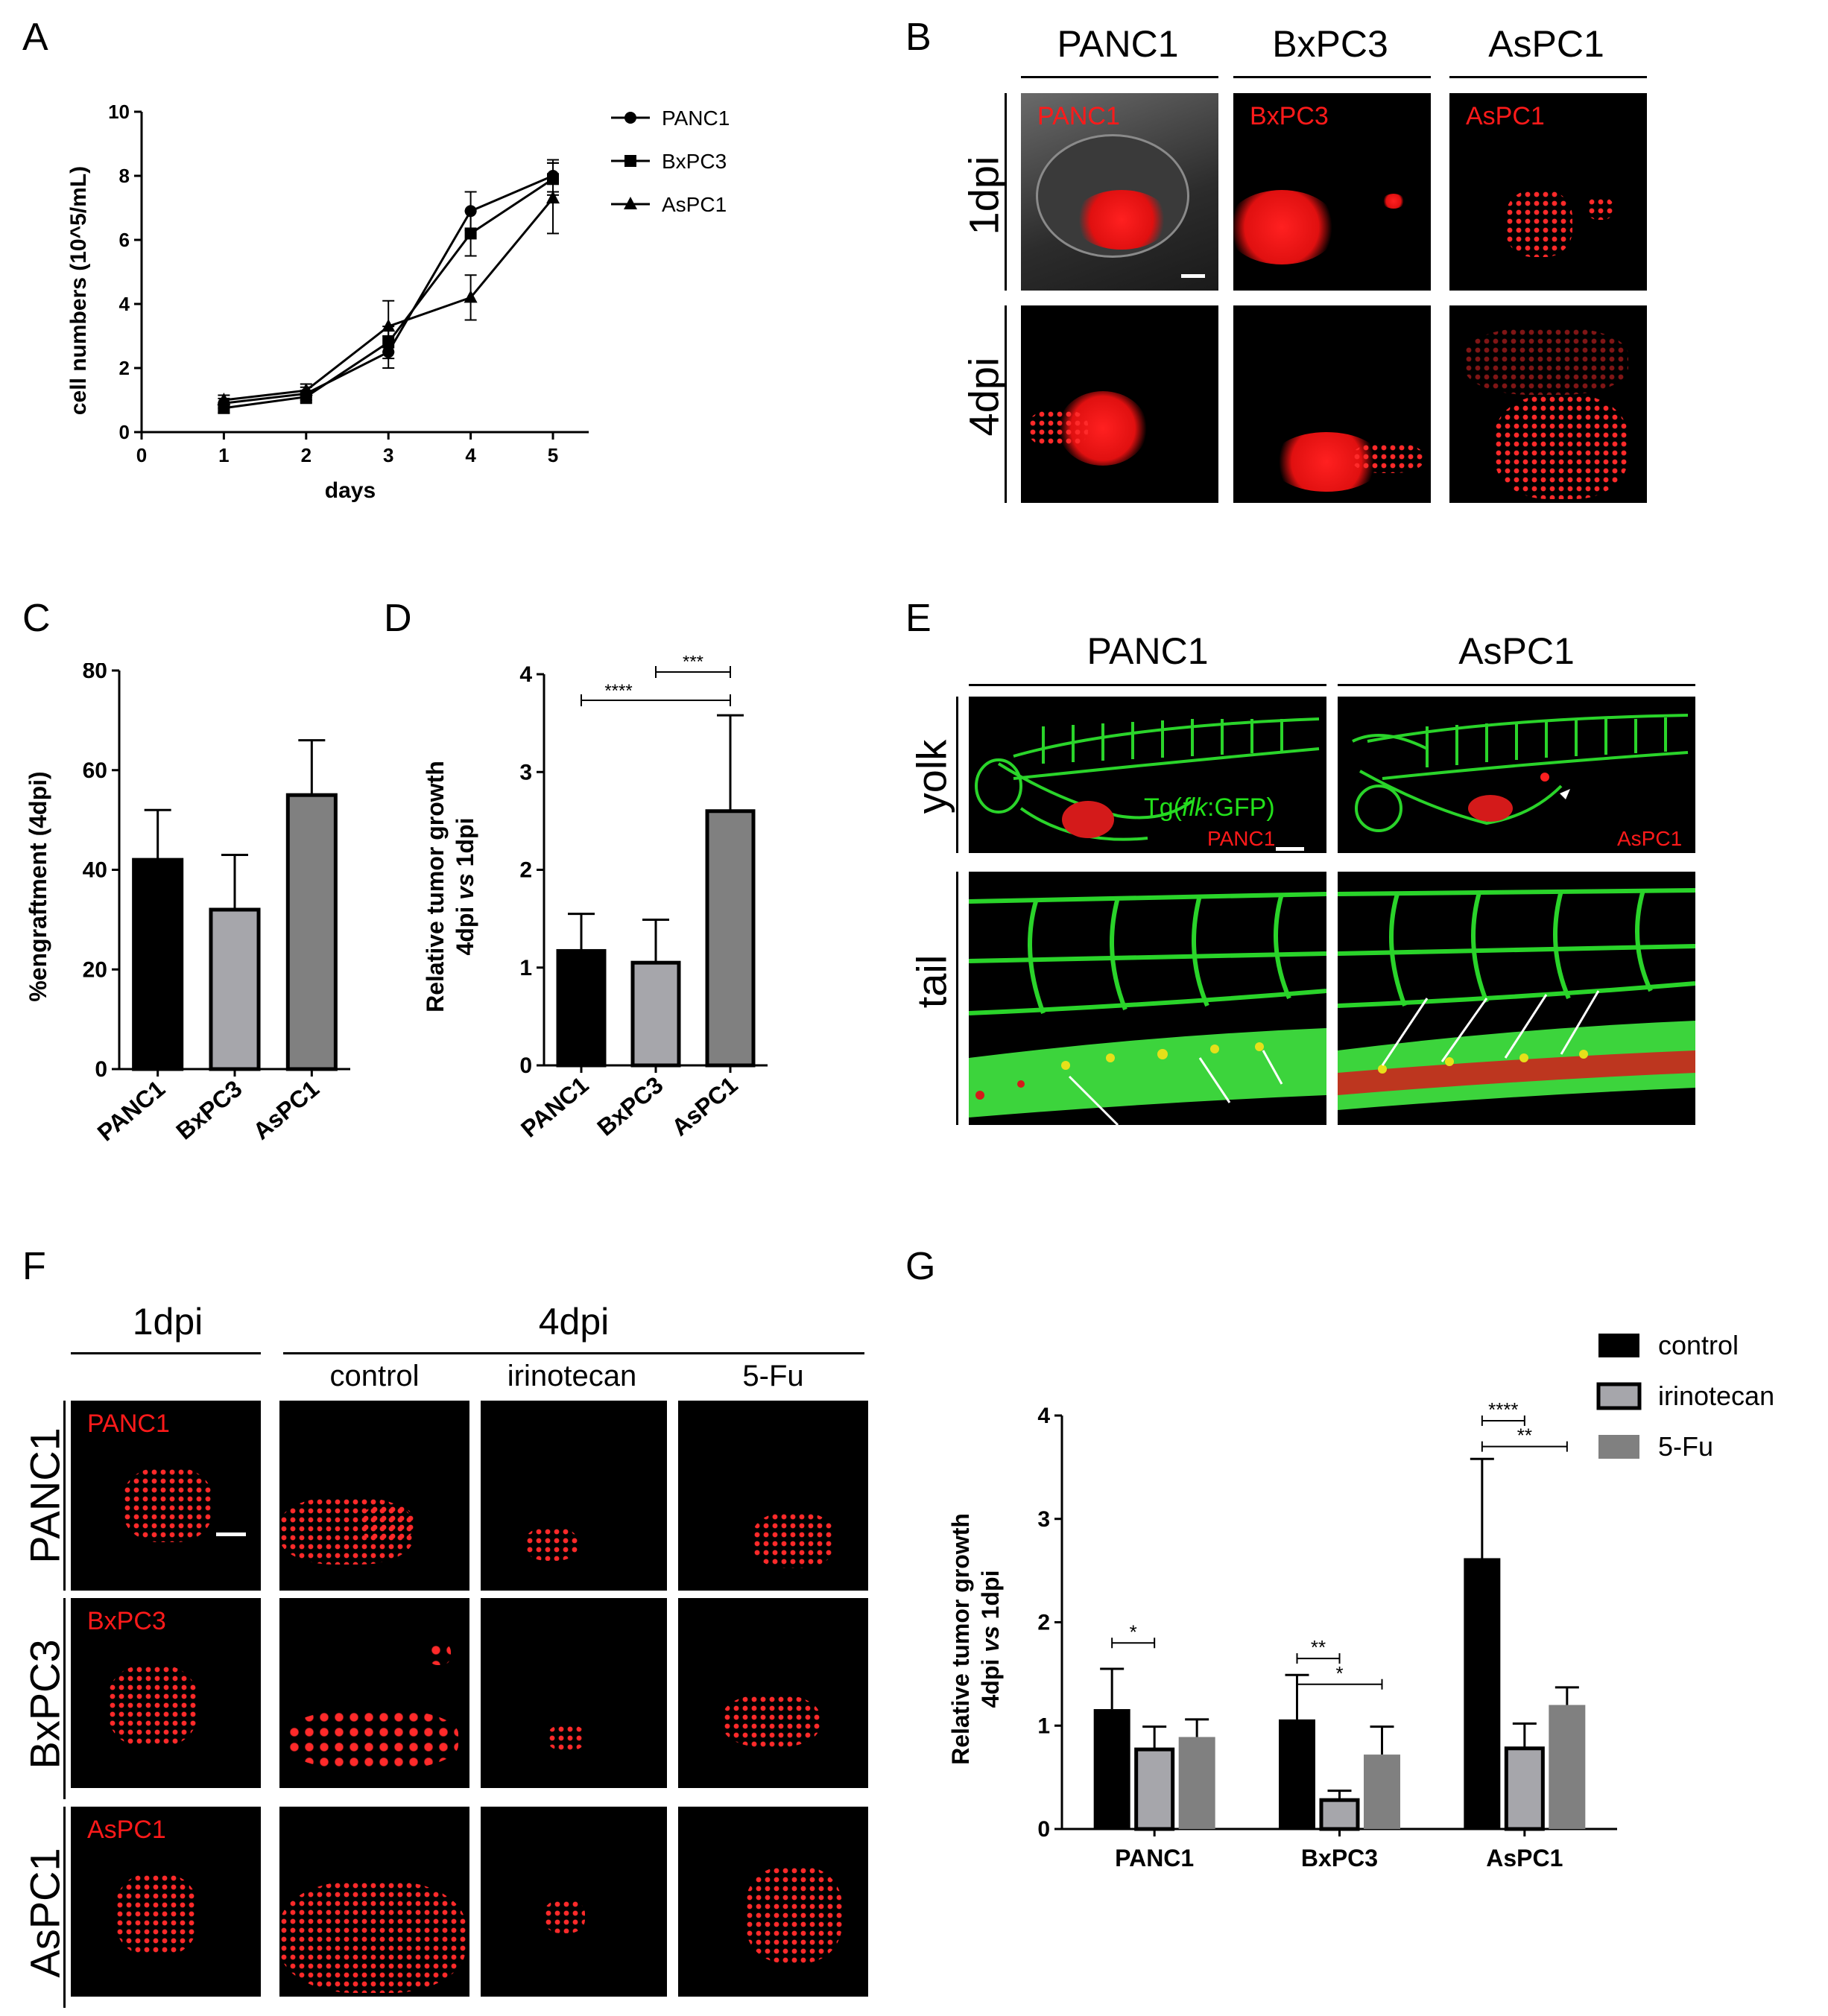 The image size is (1828, 2016). I want to click on b-row-label-1dpi: 1dpi, so click(984, 195).